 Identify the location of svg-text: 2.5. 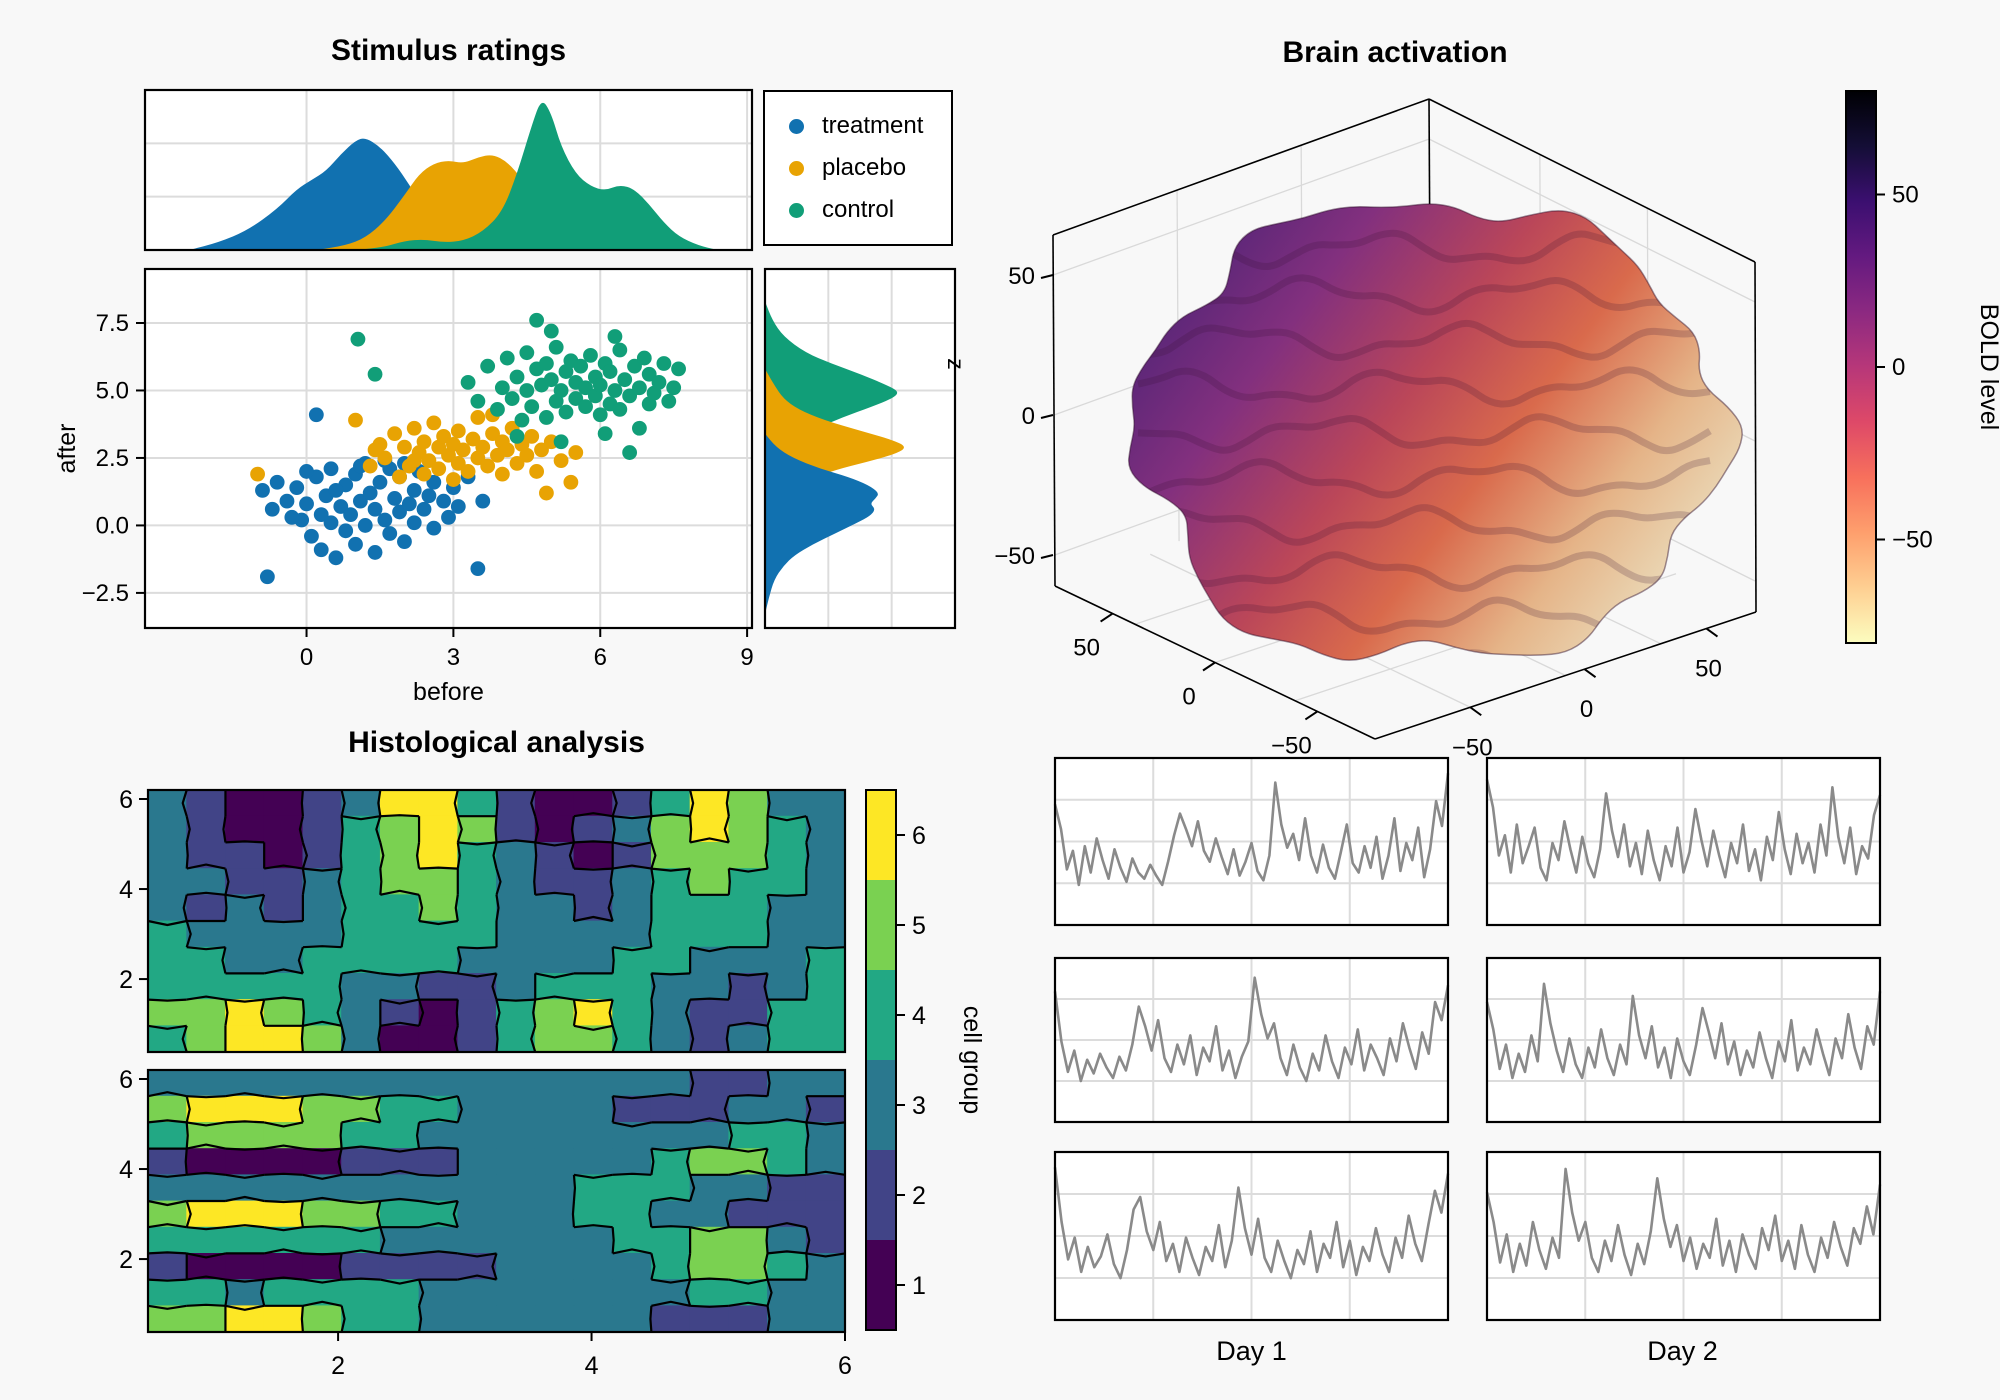
(112, 458).